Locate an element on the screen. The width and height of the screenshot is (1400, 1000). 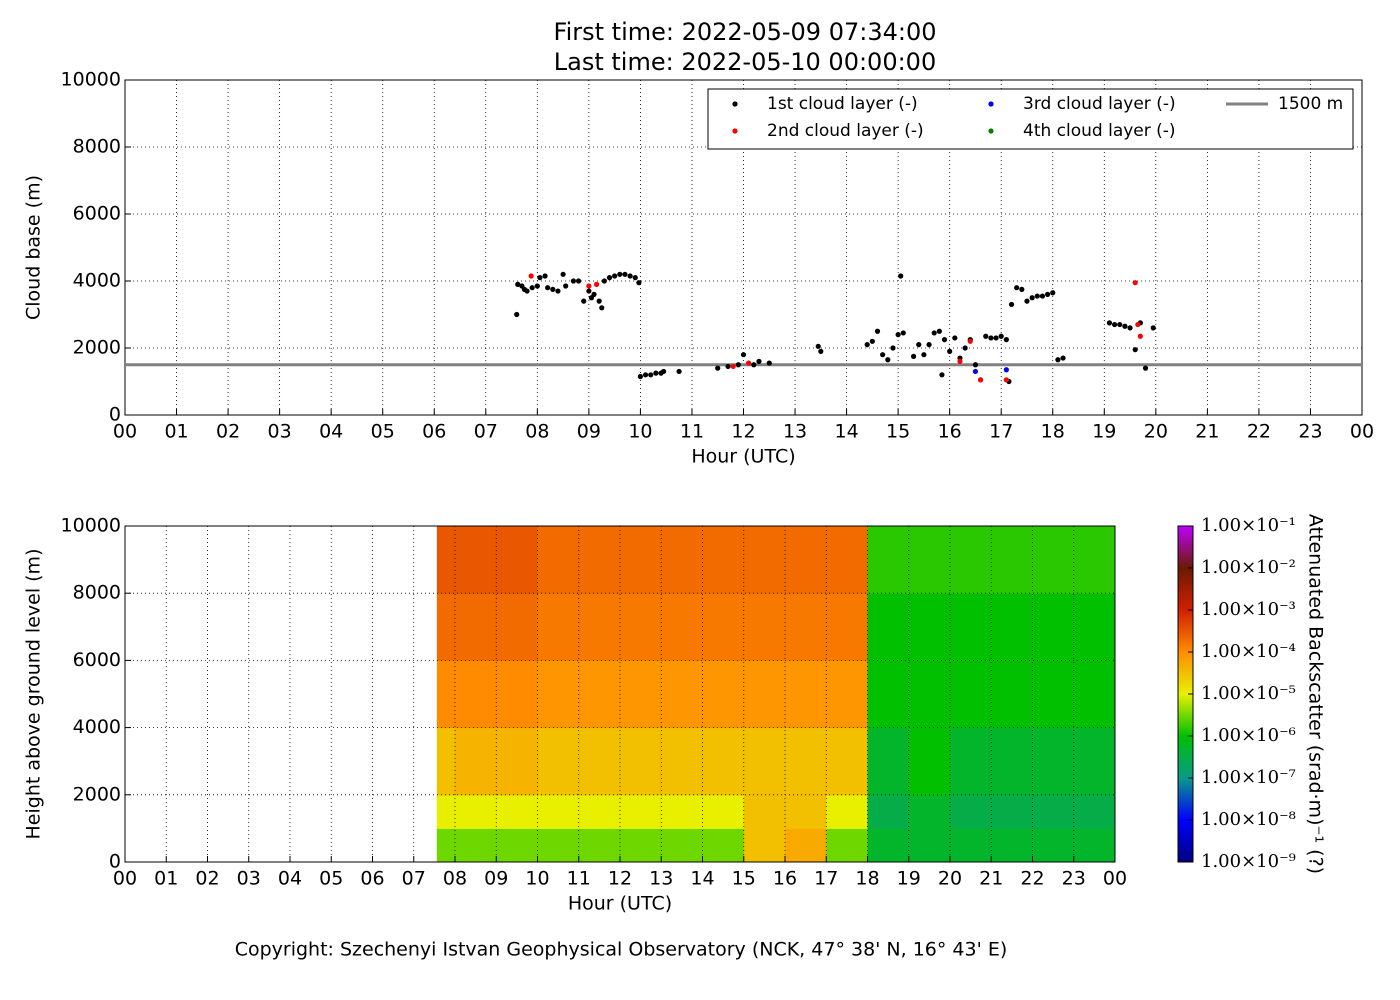
x-tick-label: 16 is located at coordinates (950, 432).